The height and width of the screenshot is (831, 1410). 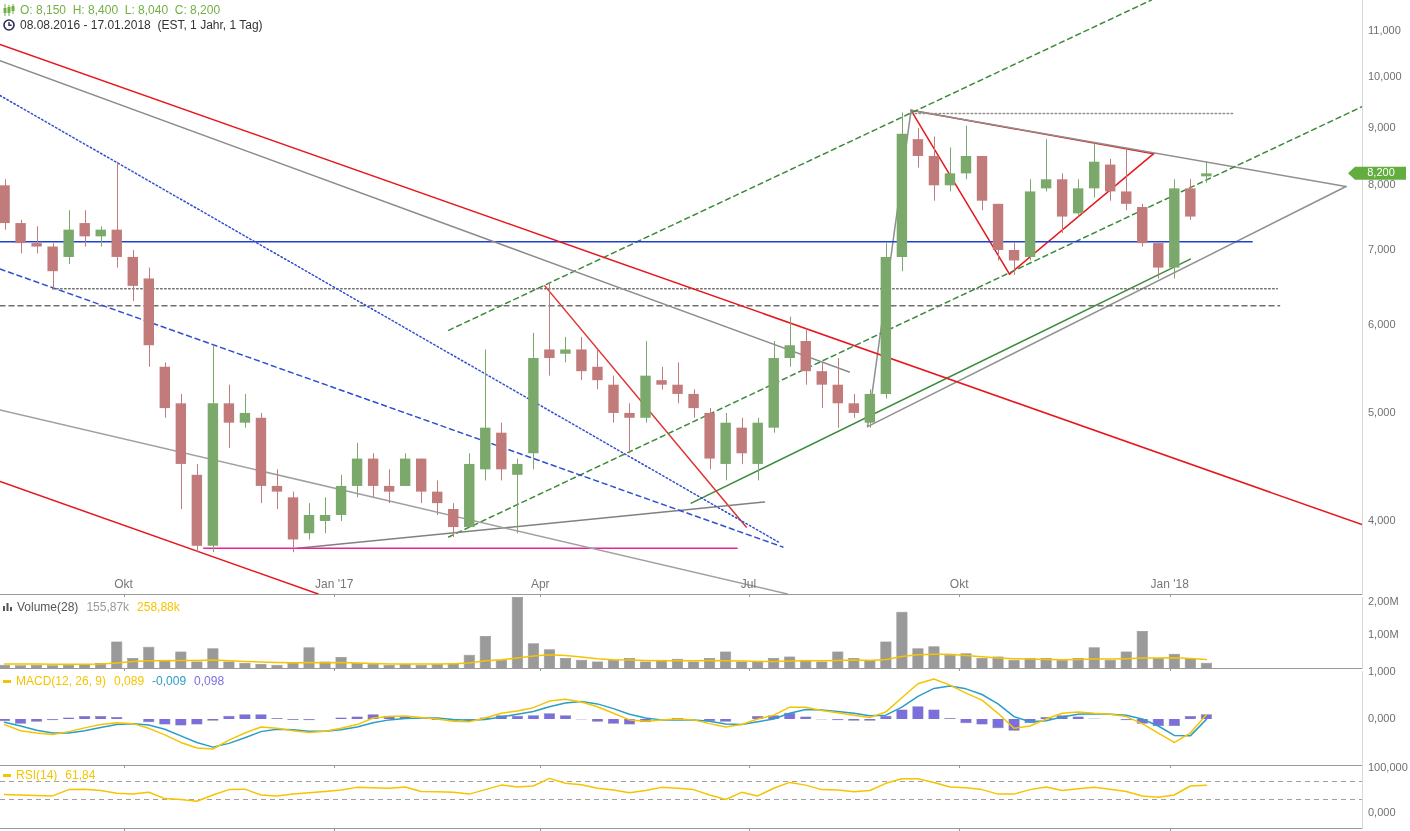 What do you see at coordinates (129, 681) in the screenshot?
I see `annotation: 0,089` at bounding box center [129, 681].